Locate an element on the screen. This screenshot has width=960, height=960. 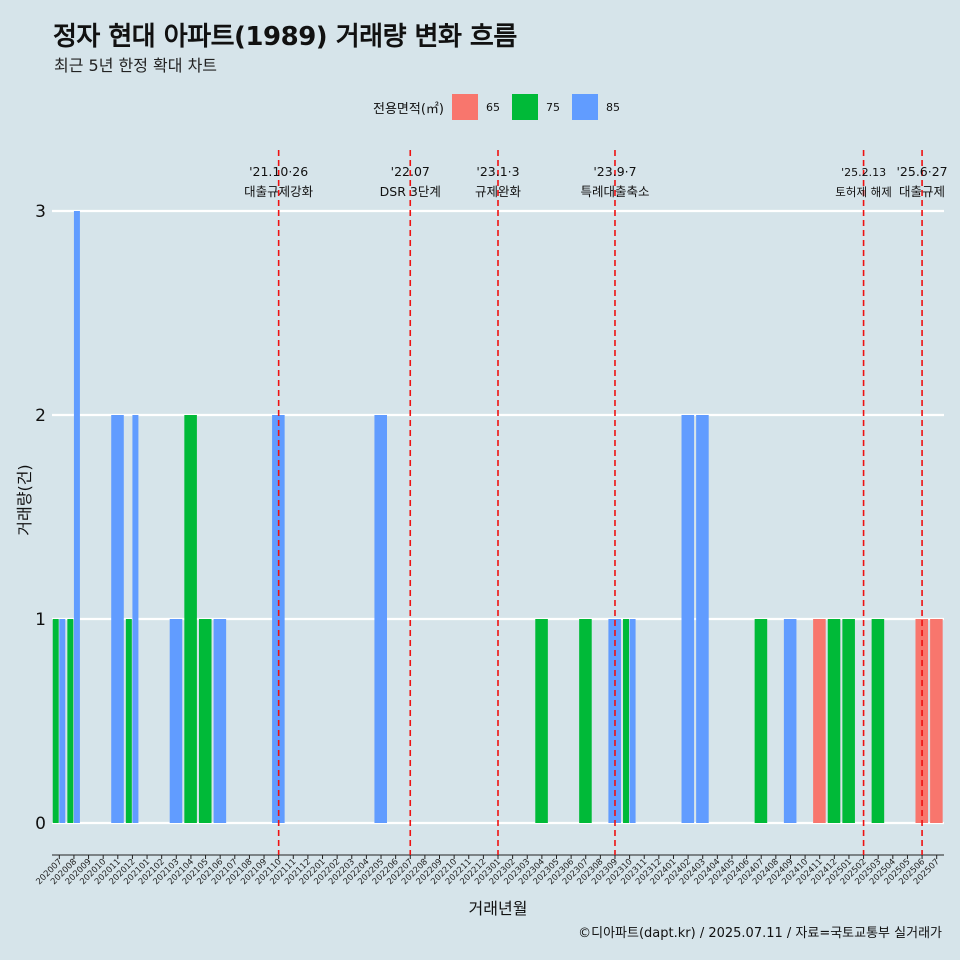
annotation-label-5: 대출규제 is located at coordinates (922, 191).